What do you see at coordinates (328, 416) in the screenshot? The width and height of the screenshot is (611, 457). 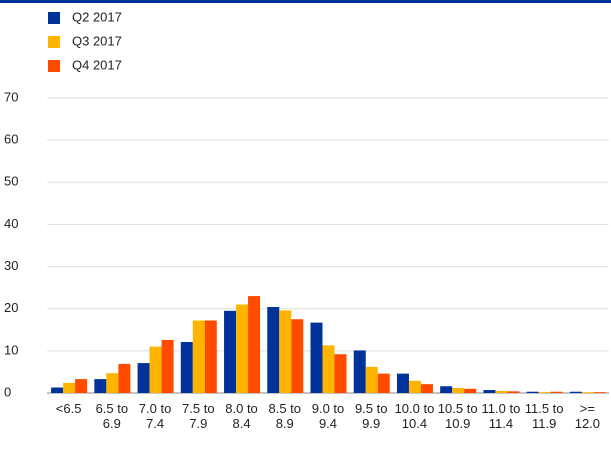 I see `x-tick-label: 9.0 to 9.4` at bounding box center [328, 416].